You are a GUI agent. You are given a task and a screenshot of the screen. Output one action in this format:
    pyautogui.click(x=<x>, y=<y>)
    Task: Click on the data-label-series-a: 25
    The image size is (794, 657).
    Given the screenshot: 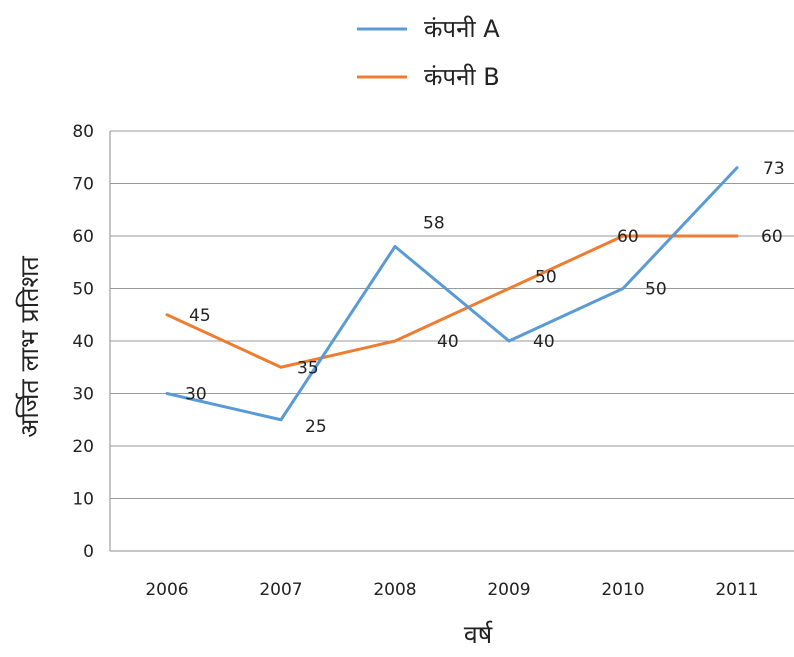 What is the action you would take?
    pyautogui.click(x=316, y=427)
    